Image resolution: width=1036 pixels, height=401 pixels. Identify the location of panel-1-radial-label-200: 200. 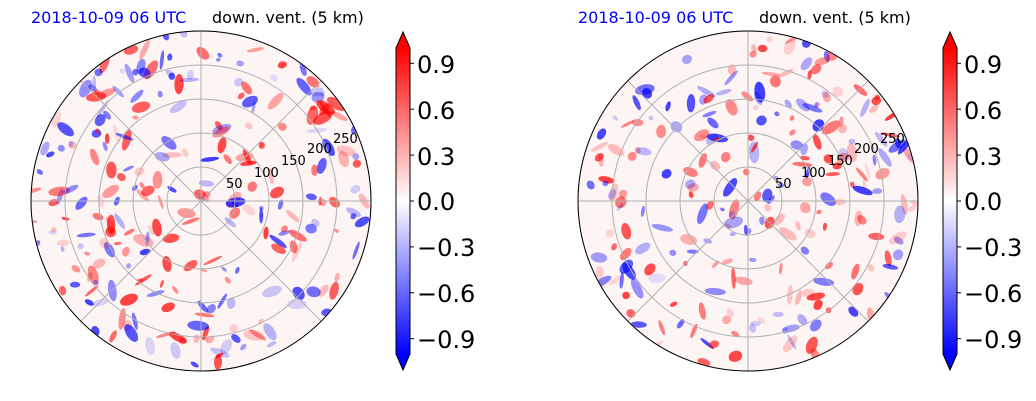
(319, 149).